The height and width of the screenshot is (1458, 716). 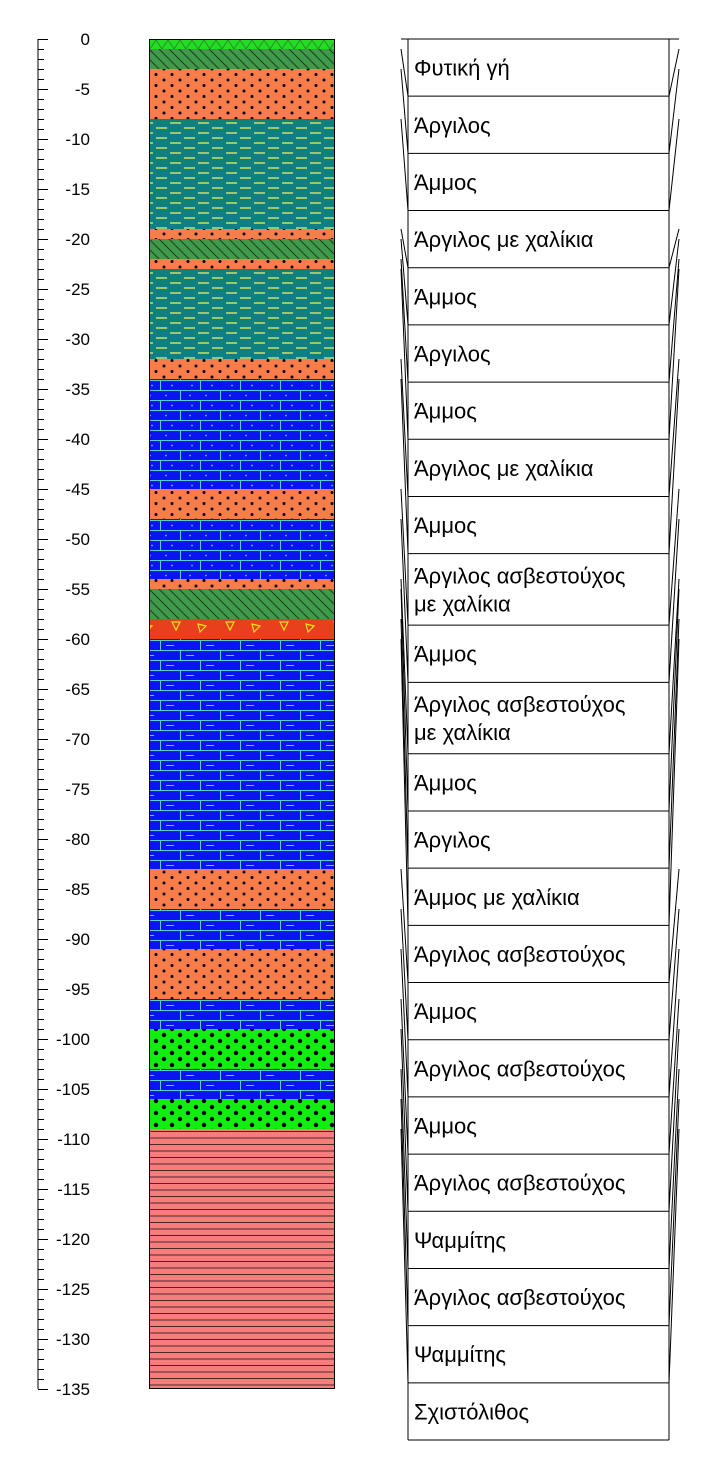 What do you see at coordinates (460, 1240) in the screenshot?
I see `description-text: Ψαμμίτης` at bounding box center [460, 1240].